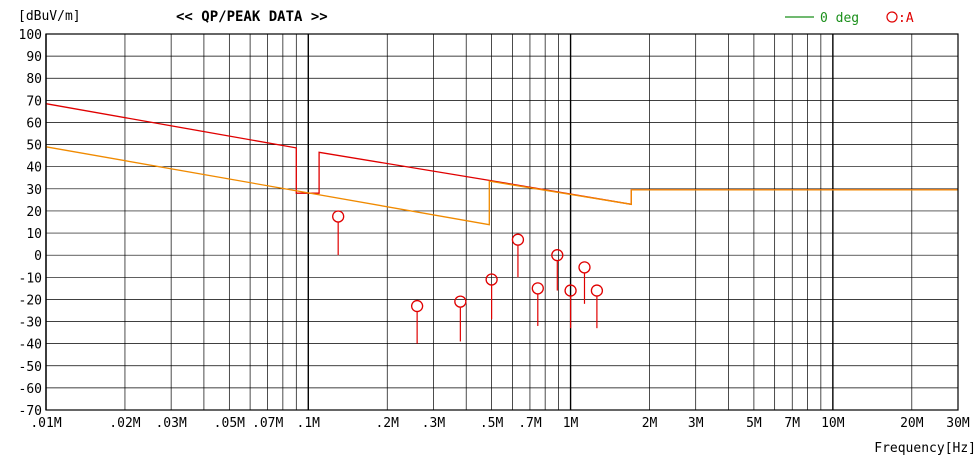 The height and width of the screenshot is (456, 978). I want to click on legend-label-a: :A, so click(906, 18).